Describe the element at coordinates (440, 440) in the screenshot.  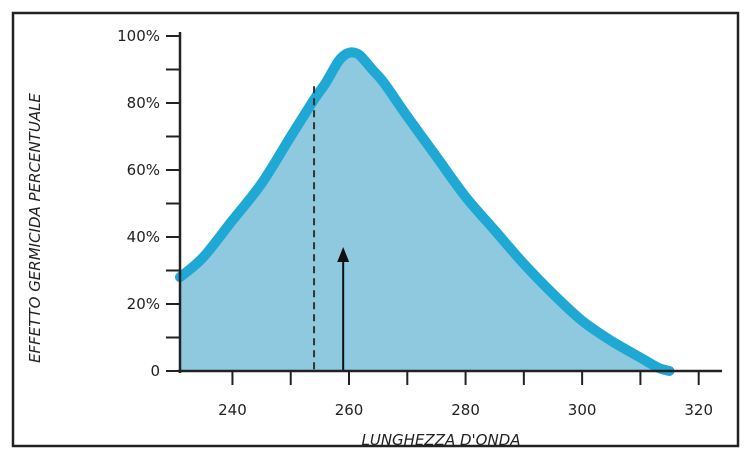
I see `x-axis-title: LUNGHEZZA D'ONDA` at that location.